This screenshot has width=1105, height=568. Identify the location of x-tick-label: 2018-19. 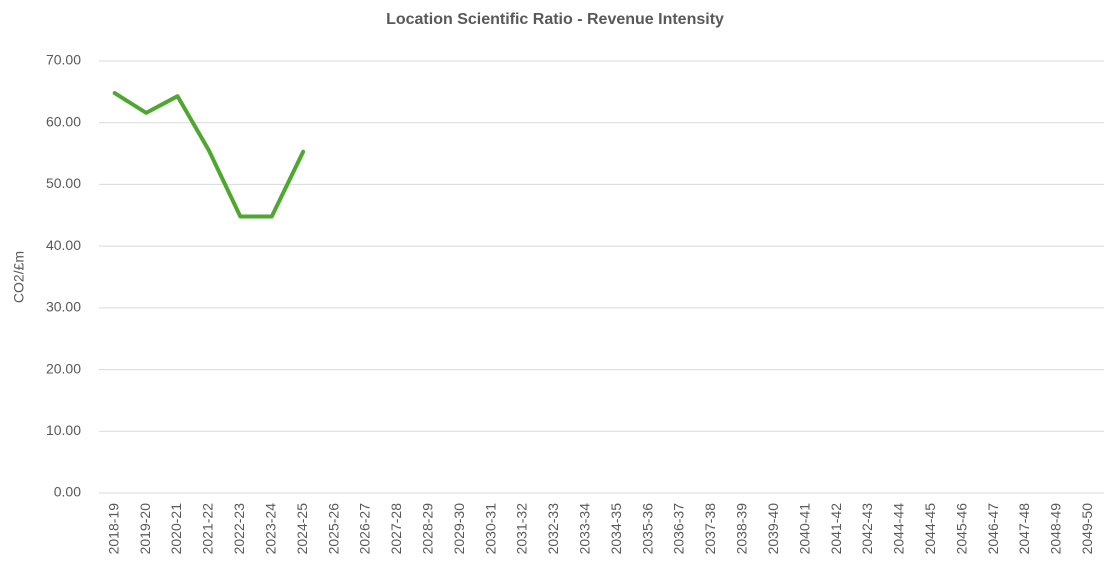
(113, 529).